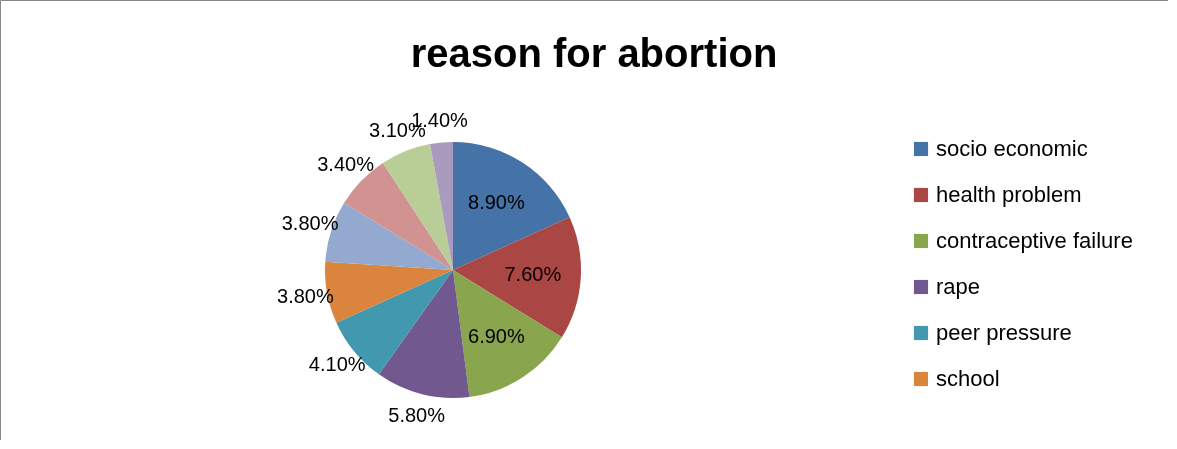 The height and width of the screenshot is (449, 1177). Describe the element at coordinates (496, 336) in the screenshot. I see `data-label: 6.90%` at that location.